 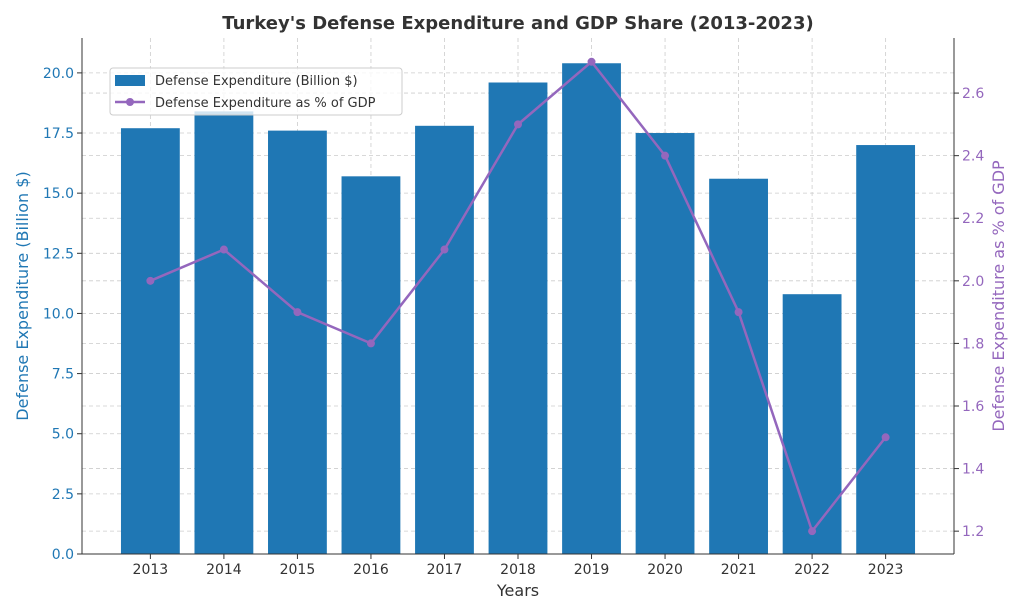 I want to click on line-point-2016, so click(x=370, y=343).